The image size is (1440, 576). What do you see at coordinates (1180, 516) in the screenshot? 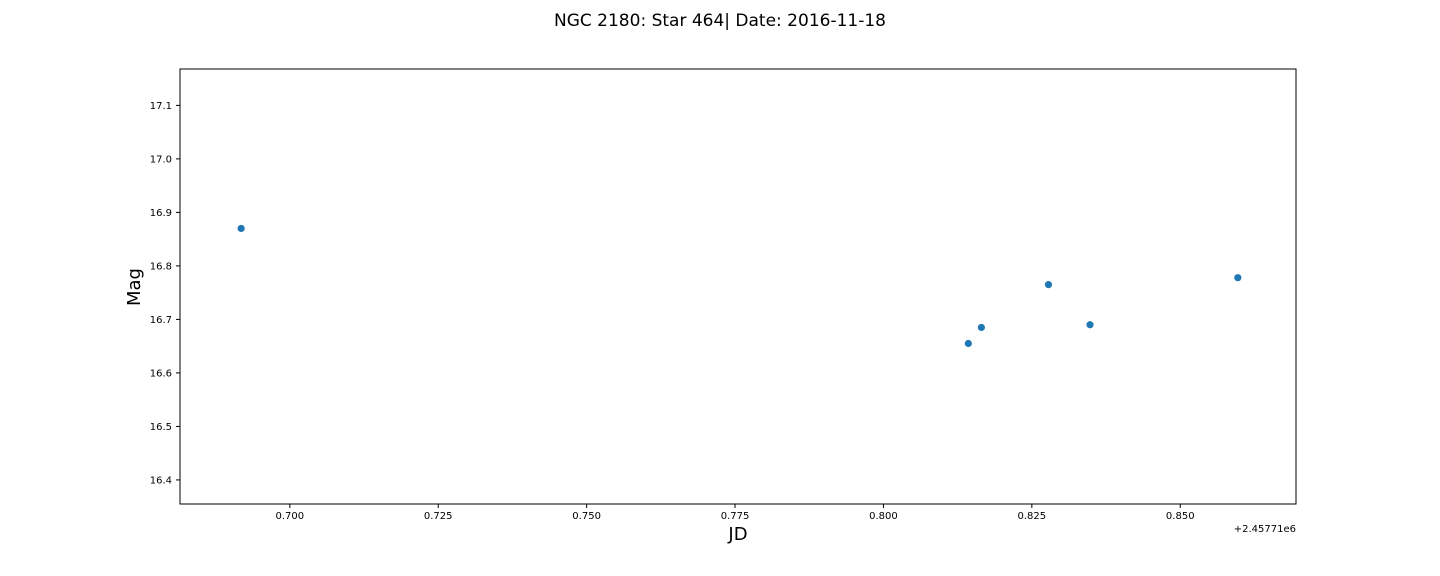
I see `x-tick-label: 0.850` at bounding box center [1180, 516].